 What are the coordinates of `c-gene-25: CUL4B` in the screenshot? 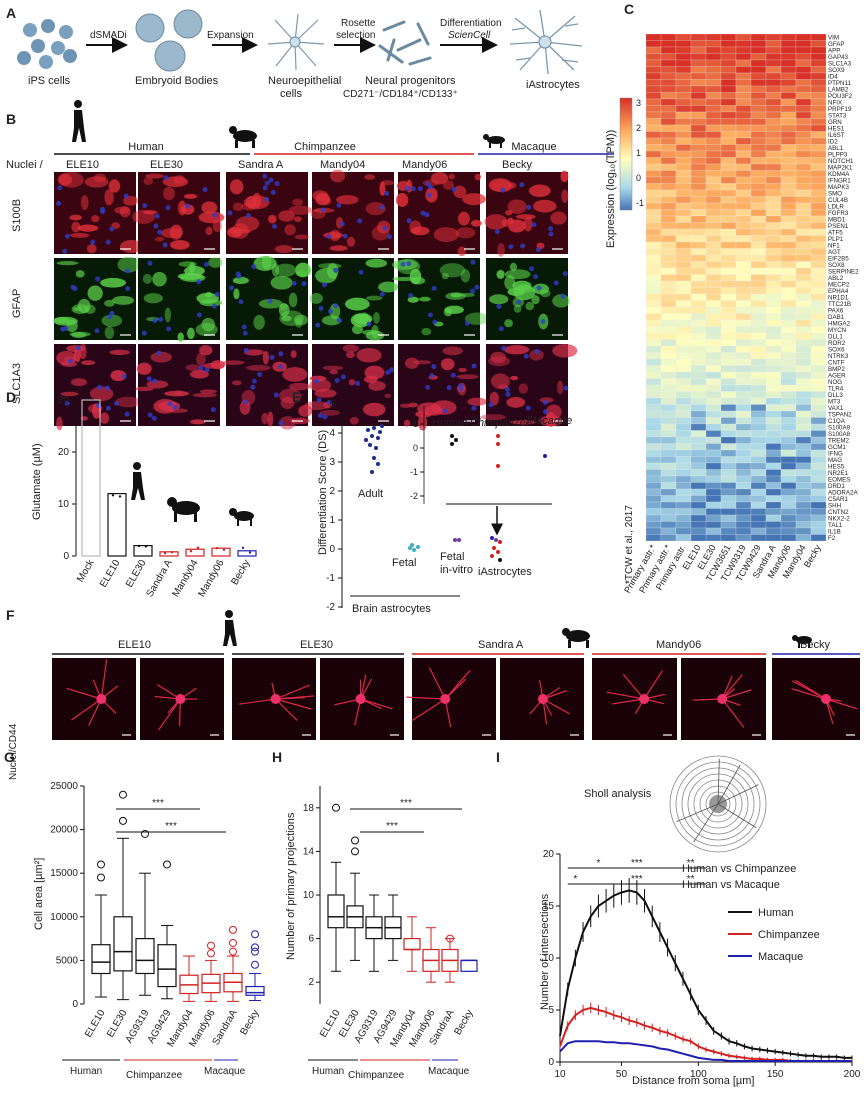 It's located at (838, 200).